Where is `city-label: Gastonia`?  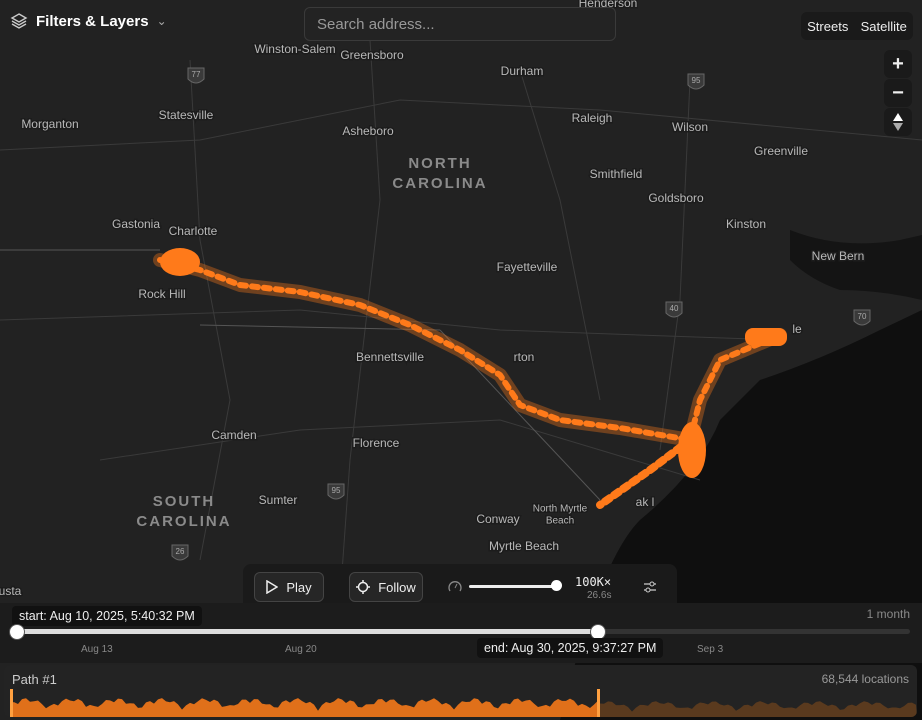
city-label: Gastonia is located at coordinates (136, 224).